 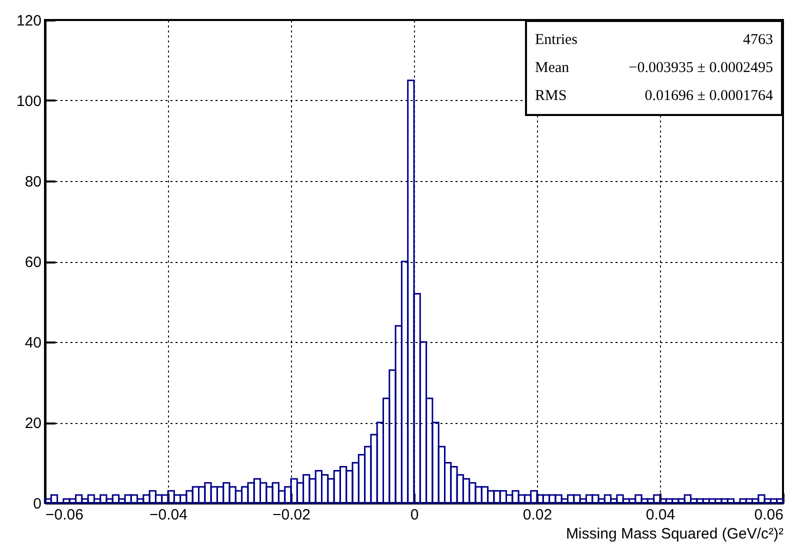 What do you see at coordinates (661, 515) in the screenshot?
I see `x-tick-label: 0.04` at bounding box center [661, 515].